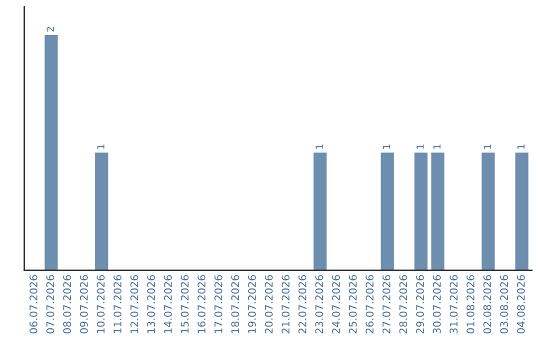 The width and height of the screenshot is (540, 340). Describe the element at coordinates (420, 304) in the screenshot. I see `x-tick-label: 29.07.2026` at that location.